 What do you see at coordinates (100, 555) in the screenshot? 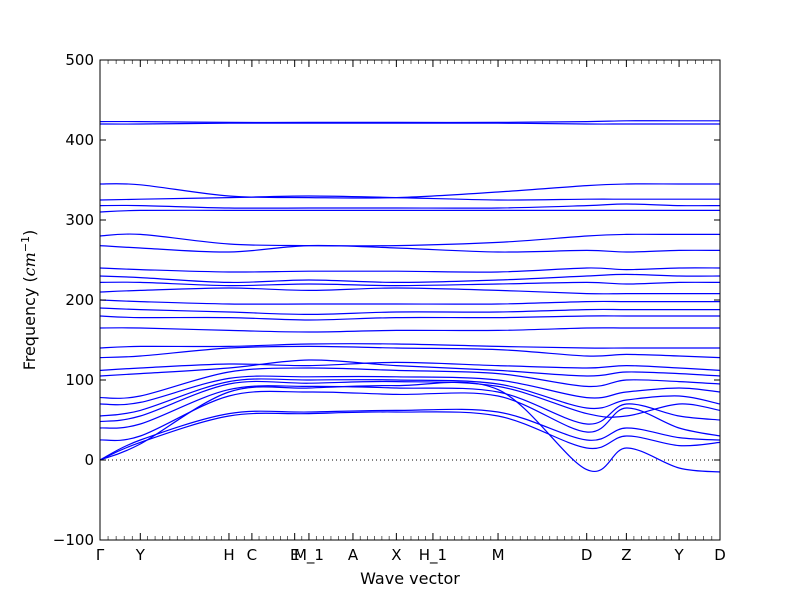
I see `x-tick-label: Γ` at bounding box center [100, 555].